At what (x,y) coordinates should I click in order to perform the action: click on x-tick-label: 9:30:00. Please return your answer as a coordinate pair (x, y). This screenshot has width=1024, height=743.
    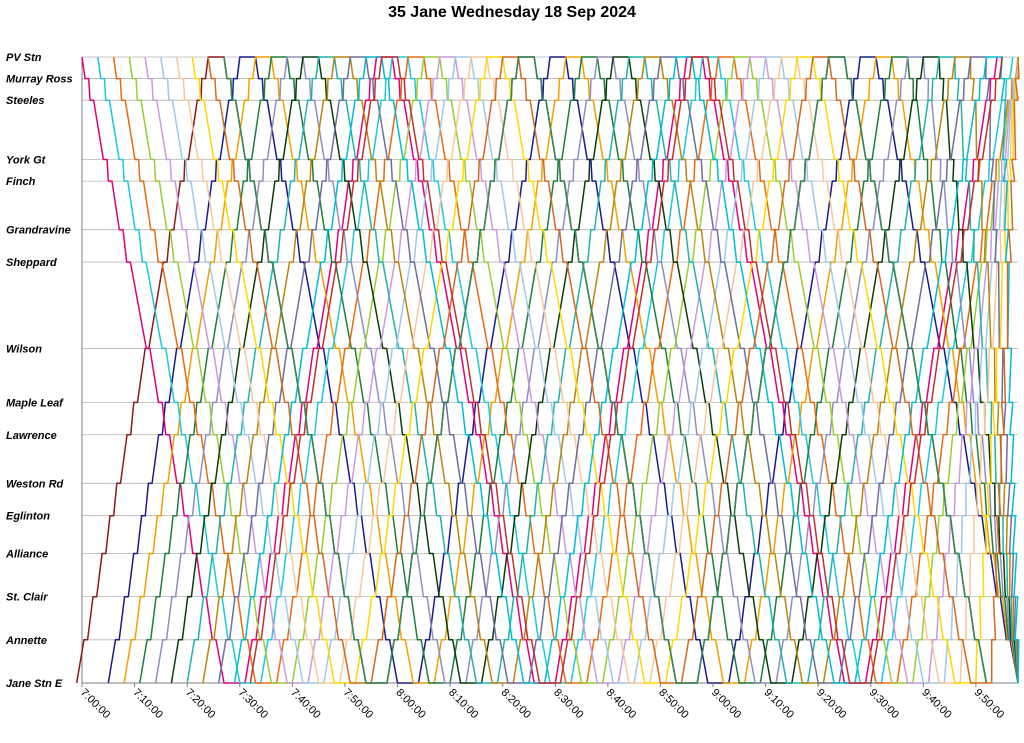
    Looking at the image, I should click on (884, 704).